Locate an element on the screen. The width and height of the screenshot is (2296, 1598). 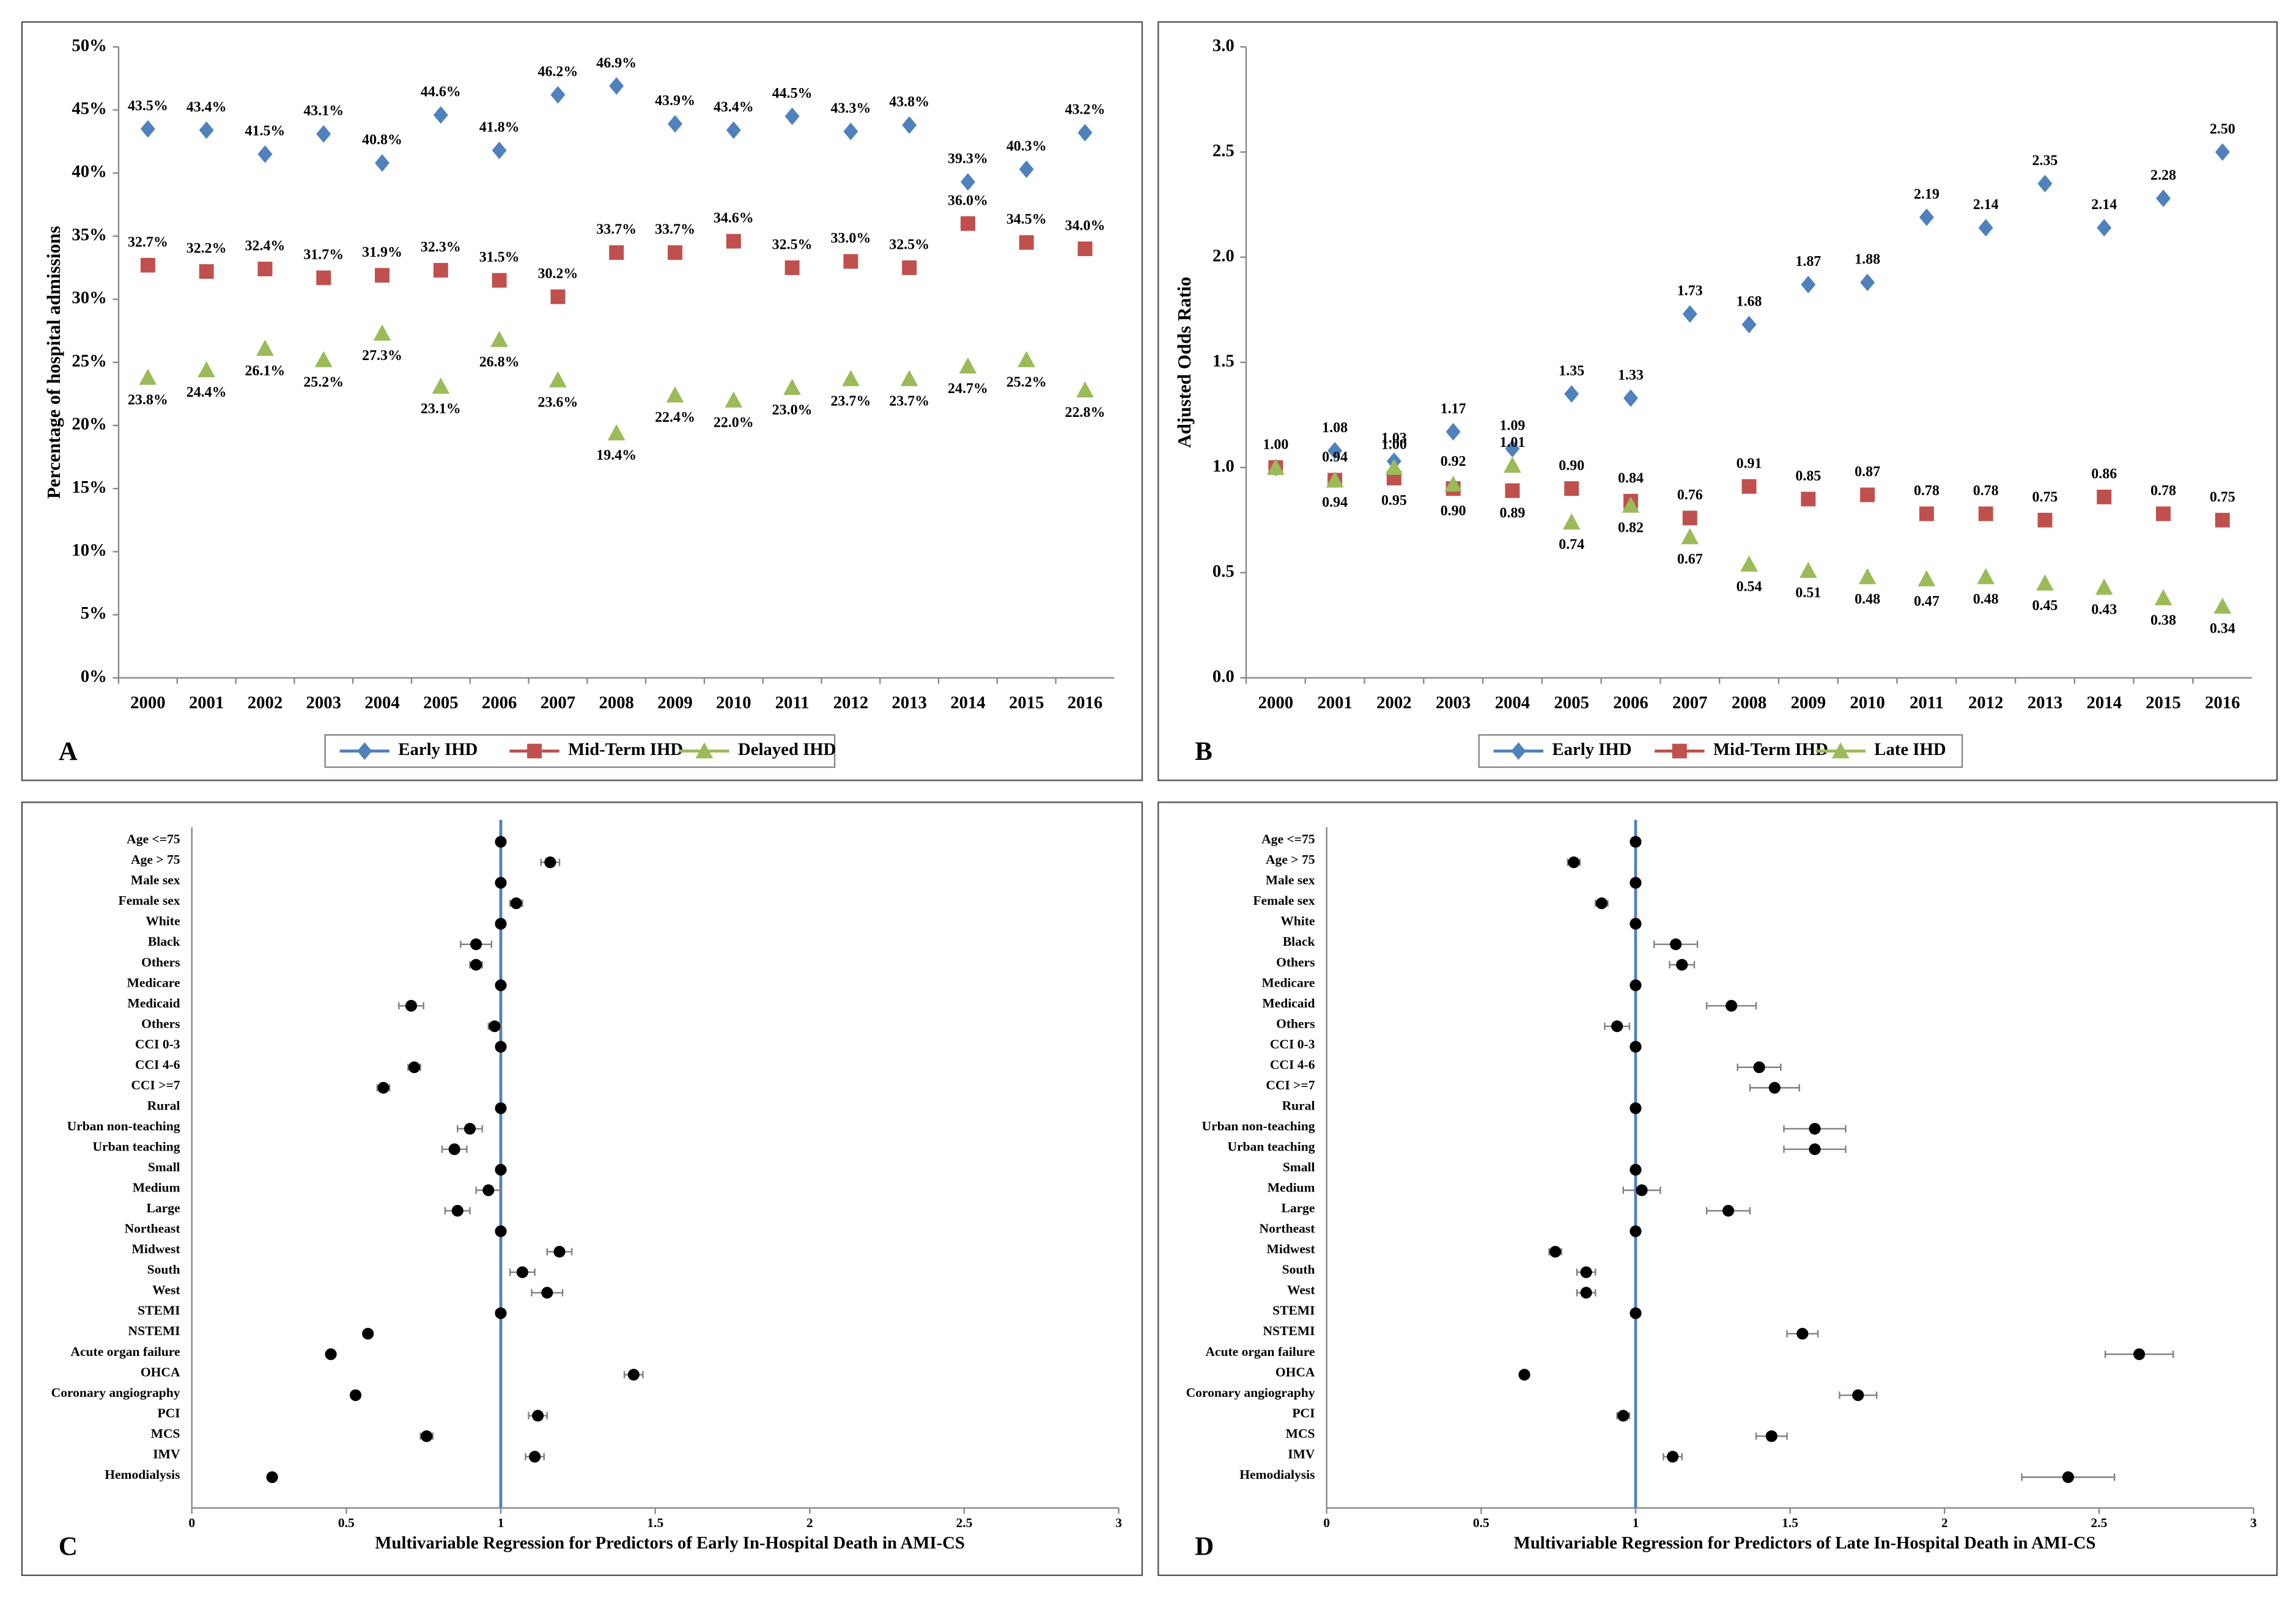
x-tick-label: 2005 is located at coordinates (440, 703).